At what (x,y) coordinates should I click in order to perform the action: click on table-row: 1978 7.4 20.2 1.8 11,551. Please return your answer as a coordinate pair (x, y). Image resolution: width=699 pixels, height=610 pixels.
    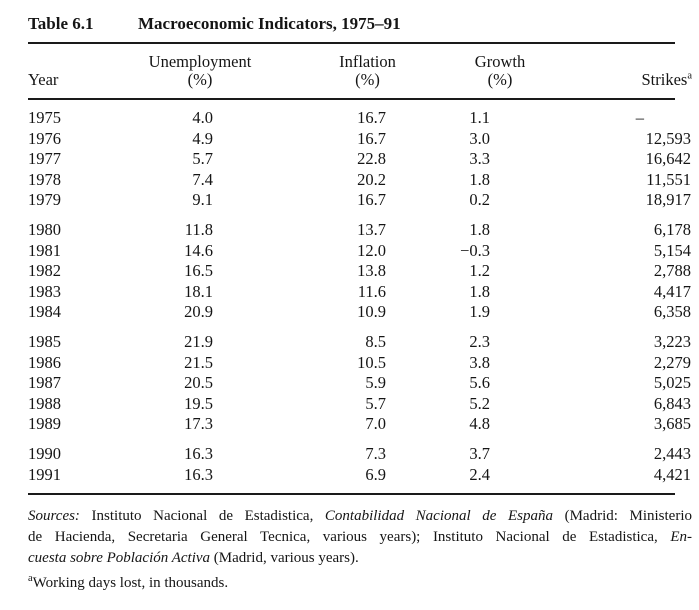
    Looking at the image, I should click on (360, 180).